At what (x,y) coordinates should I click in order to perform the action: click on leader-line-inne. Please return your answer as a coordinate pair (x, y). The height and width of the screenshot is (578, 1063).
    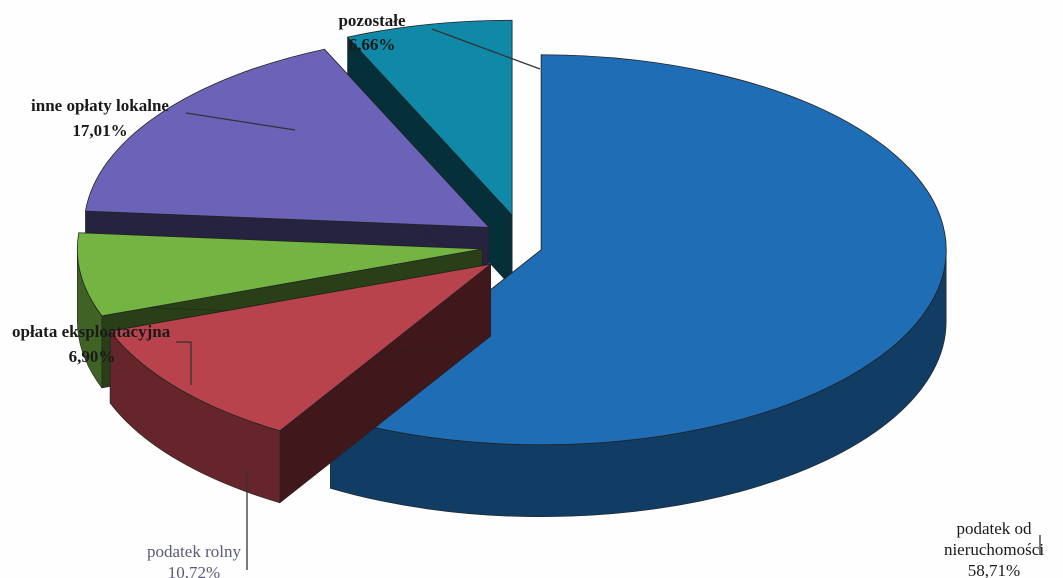
    Looking at the image, I should click on (240, 121).